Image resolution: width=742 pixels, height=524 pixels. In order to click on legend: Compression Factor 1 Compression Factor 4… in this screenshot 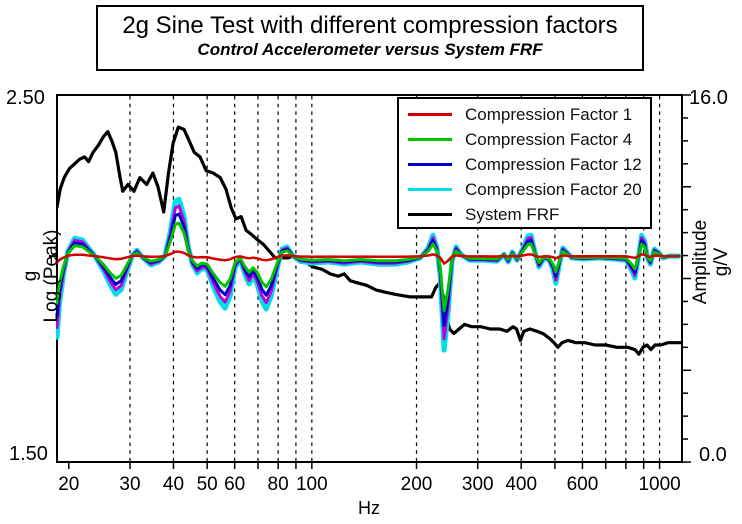, I will do `click(524, 163)`.